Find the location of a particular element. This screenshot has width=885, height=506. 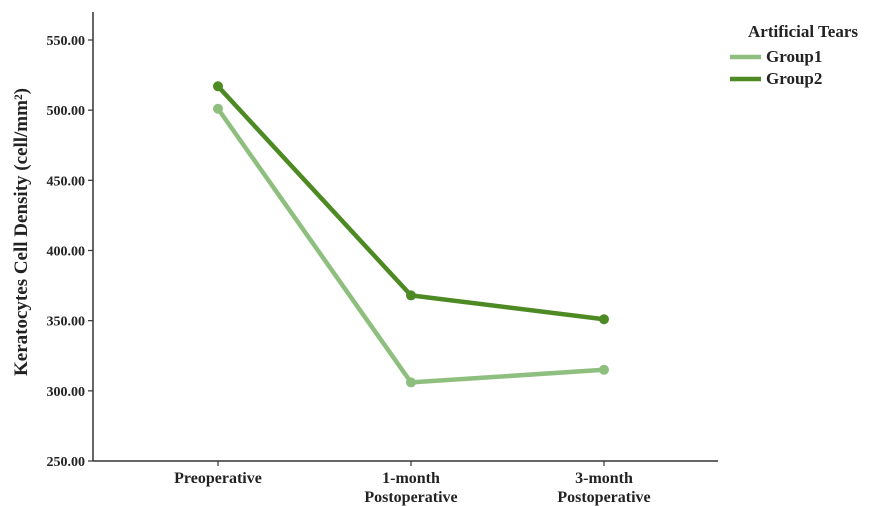

legend: Artificial Tears Group1 Group2 is located at coordinates (794, 55).